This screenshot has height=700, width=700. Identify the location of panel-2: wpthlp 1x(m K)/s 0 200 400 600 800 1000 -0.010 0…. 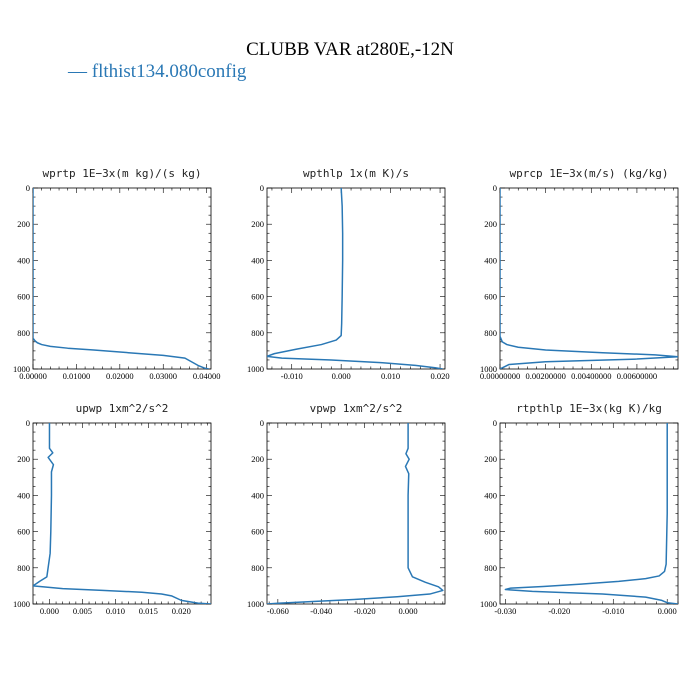
(348, 274).